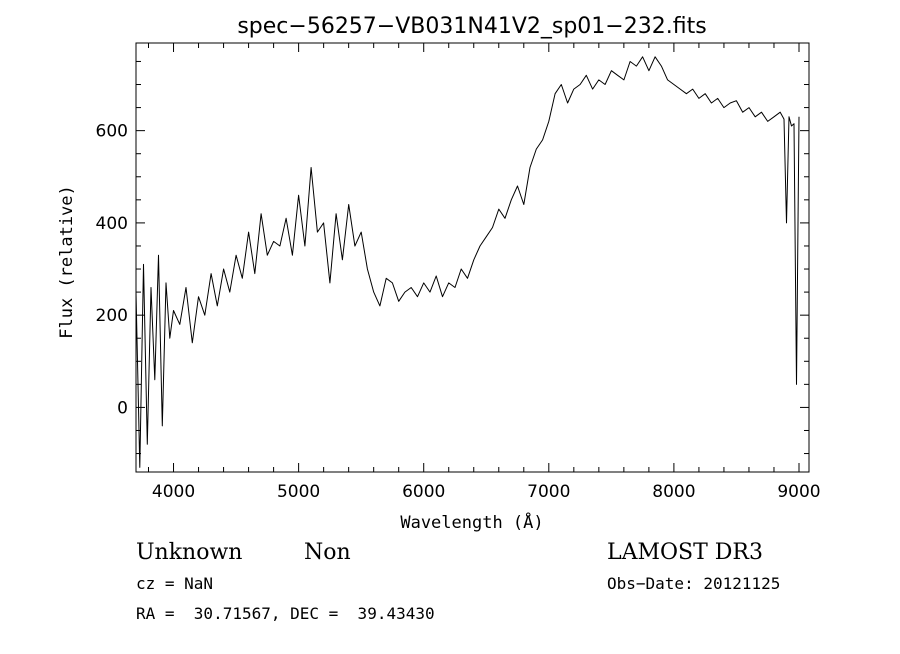 The width and height of the screenshot is (900, 654). I want to click on chart-title: spec−56257−VB031N41V2_sp01−232.fits, so click(471, 26).